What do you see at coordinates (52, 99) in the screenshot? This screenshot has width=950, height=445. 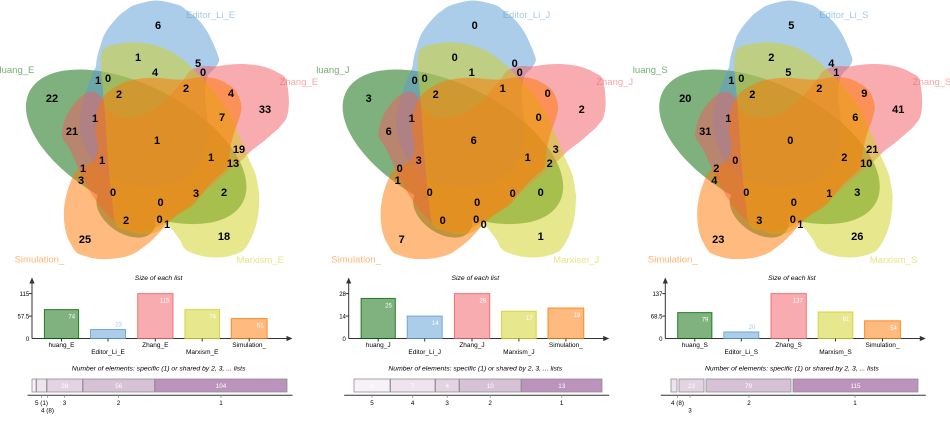 I see `svg-text: 22` at bounding box center [52, 99].